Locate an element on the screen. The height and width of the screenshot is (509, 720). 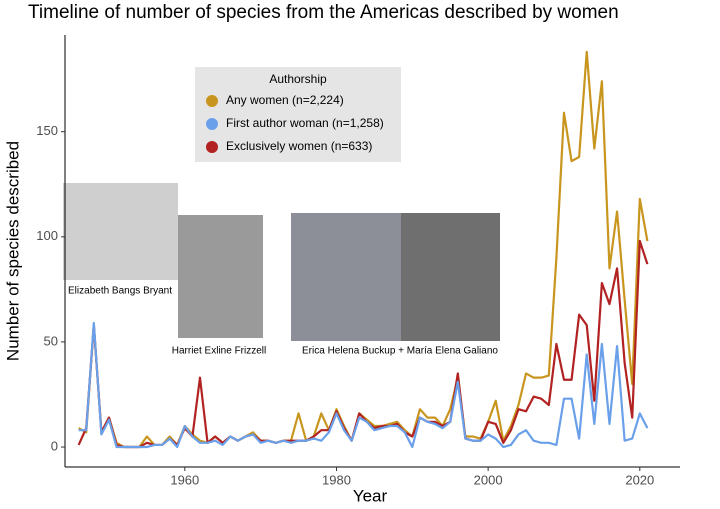
x-tick-label: 1960 is located at coordinates (184, 479).